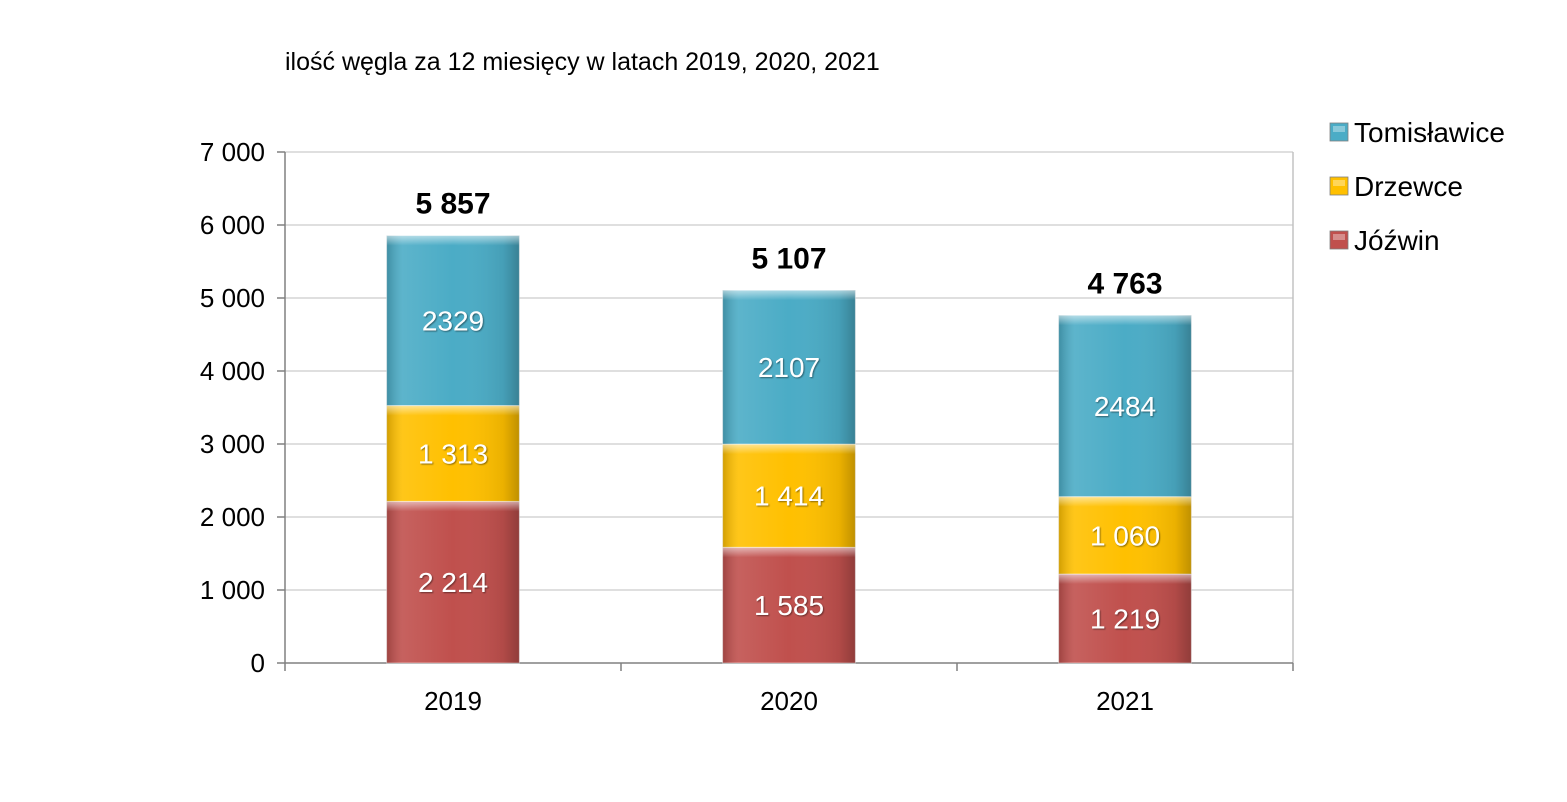 The width and height of the screenshot is (1567, 802). I want to click on data-label: 2329, so click(453, 321).